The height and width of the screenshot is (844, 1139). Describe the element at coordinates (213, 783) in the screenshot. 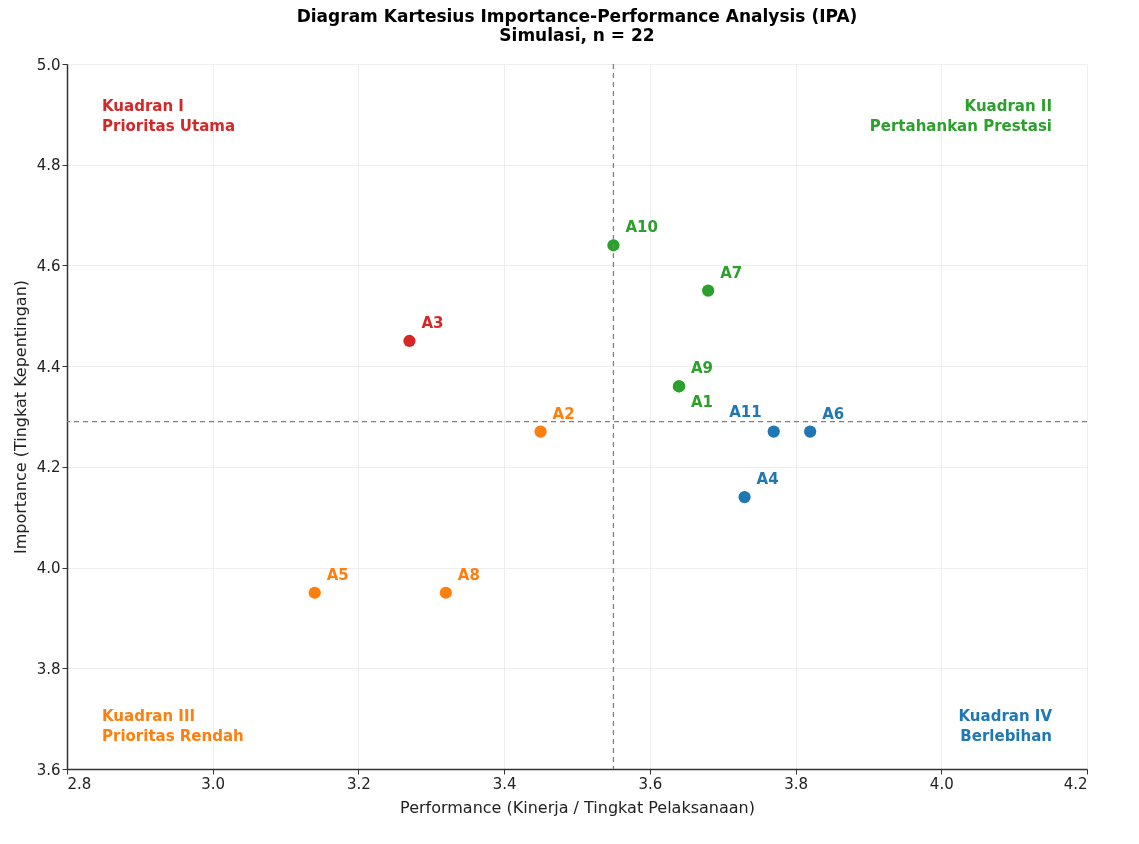

I see `x-tick-label: 3.0` at that location.